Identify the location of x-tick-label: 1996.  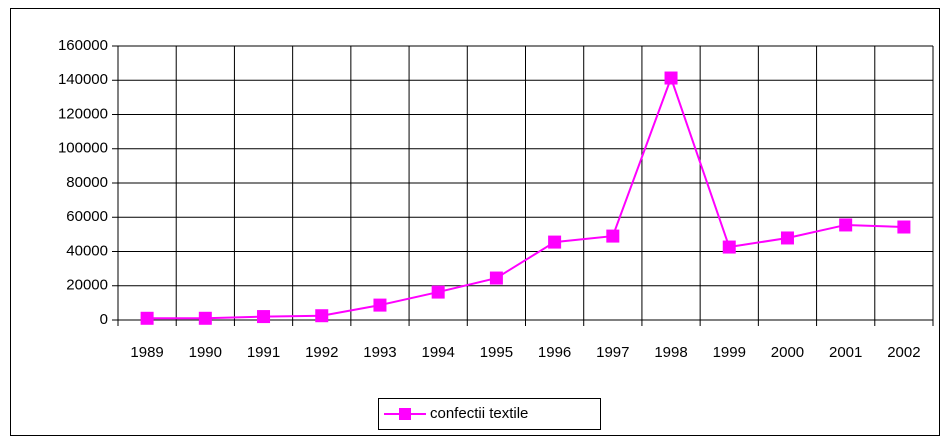
(554, 352).